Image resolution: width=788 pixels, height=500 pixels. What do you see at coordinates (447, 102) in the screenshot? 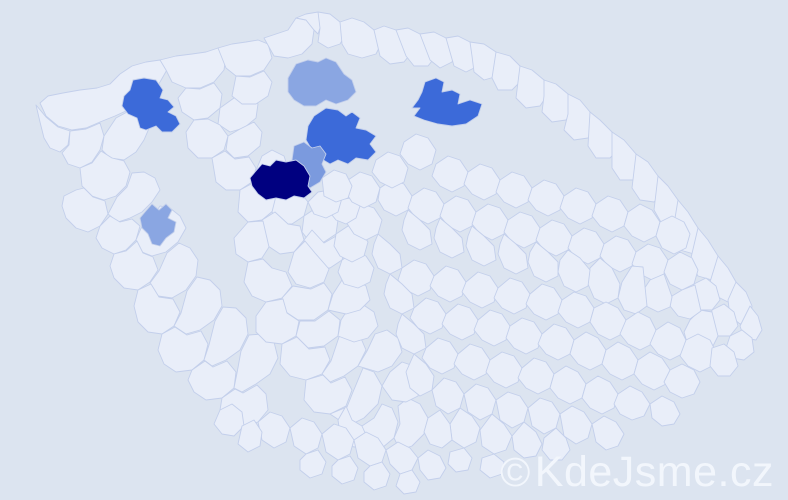
I see `highlighted-region-northeast-blue` at bounding box center [447, 102].